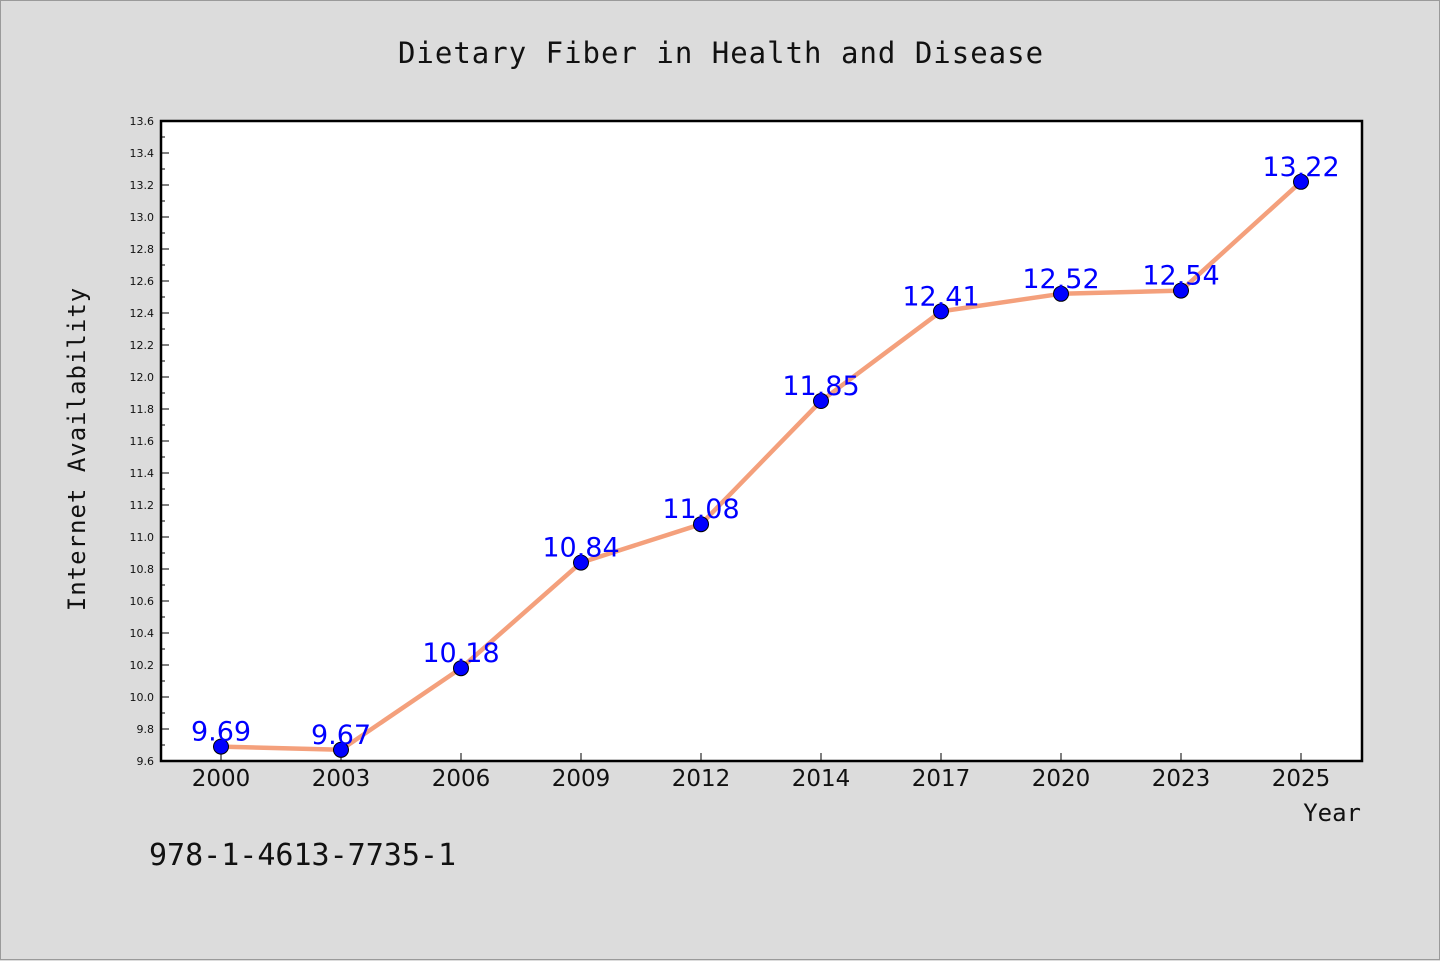 The image size is (1440, 961). What do you see at coordinates (581, 779) in the screenshot?
I see `x-tick-label: 2009` at bounding box center [581, 779].